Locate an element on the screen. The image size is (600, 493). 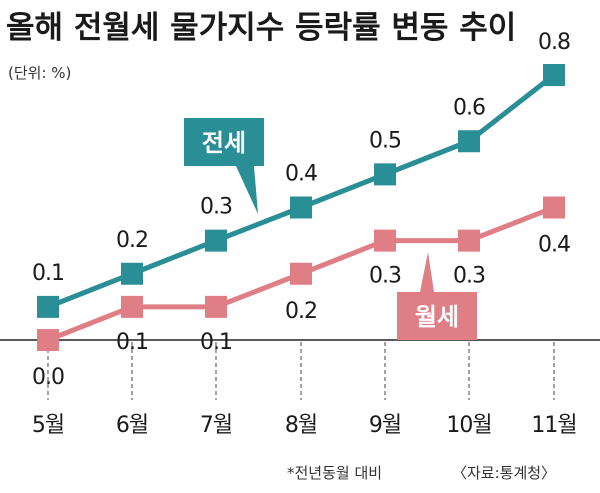
x-axis-ticks: 5월 6월 7월 8월 9월 10월 11월 is located at coordinates (305, 425).